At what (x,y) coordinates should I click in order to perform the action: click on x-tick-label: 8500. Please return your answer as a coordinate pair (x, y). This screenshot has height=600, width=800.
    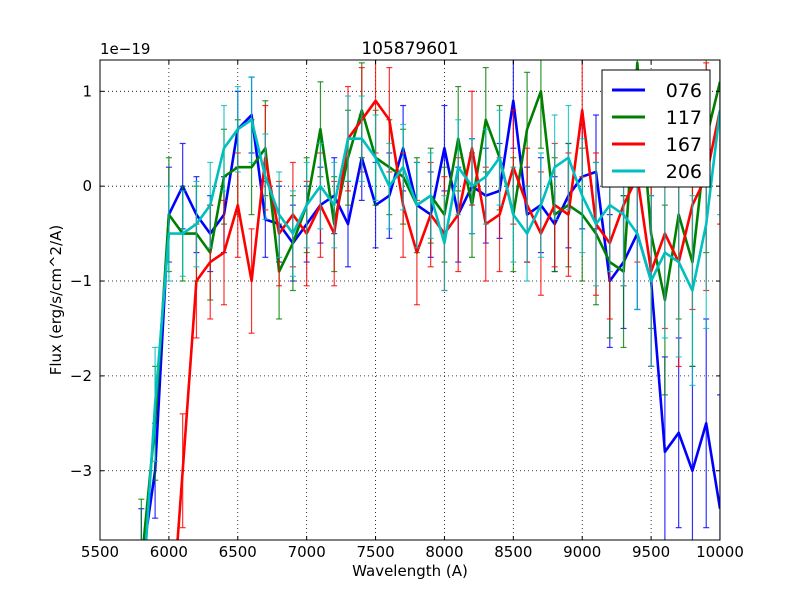
    Looking at the image, I should click on (513, 552).